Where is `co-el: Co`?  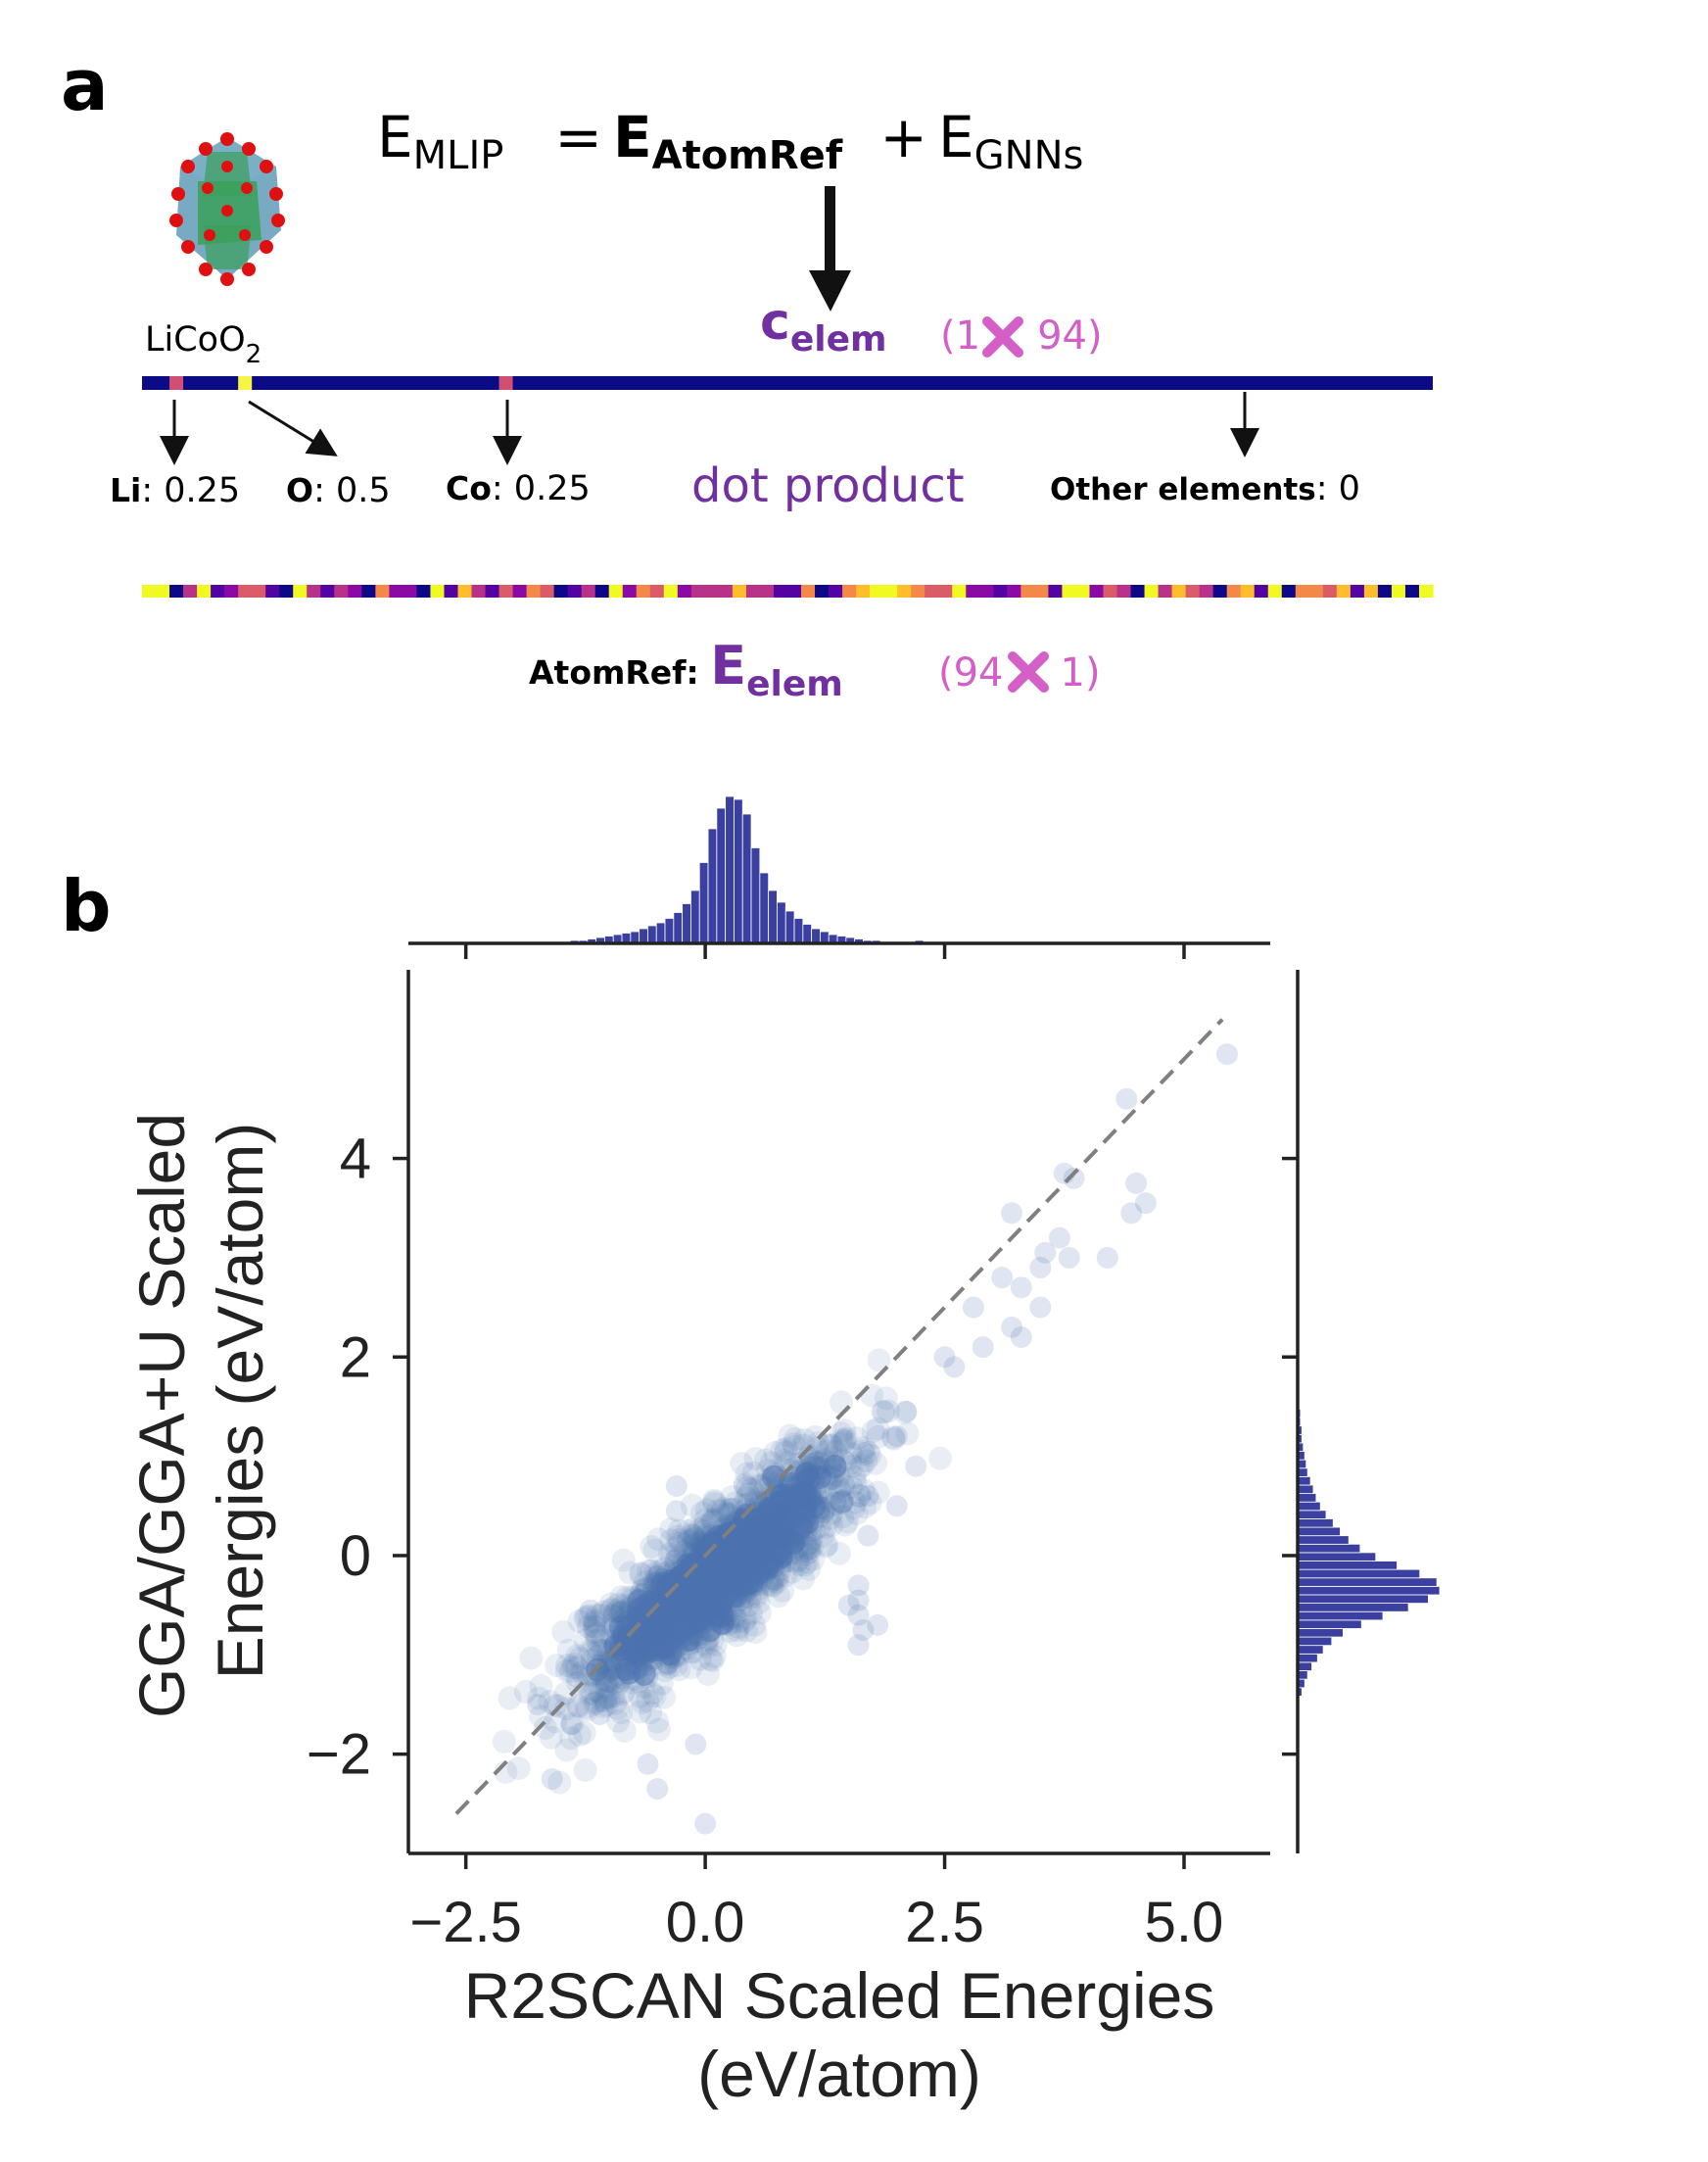
co-el: Co is located at coordinates (469, 488).